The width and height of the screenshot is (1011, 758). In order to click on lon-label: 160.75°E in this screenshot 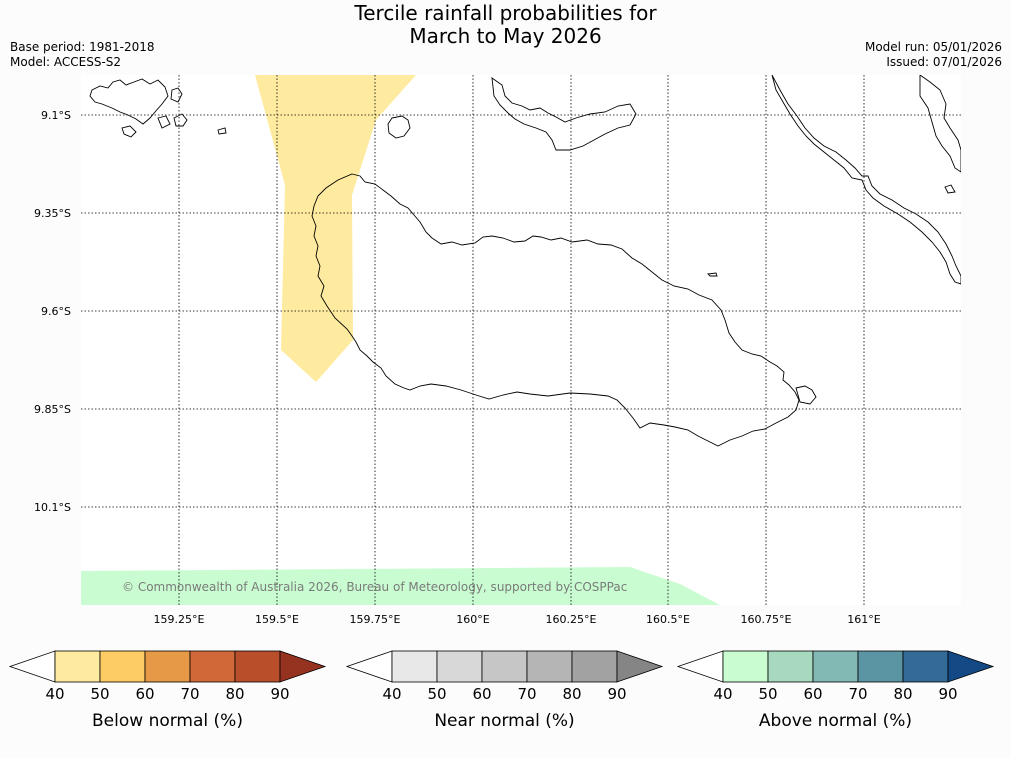, I will do `click(766, 619)`.